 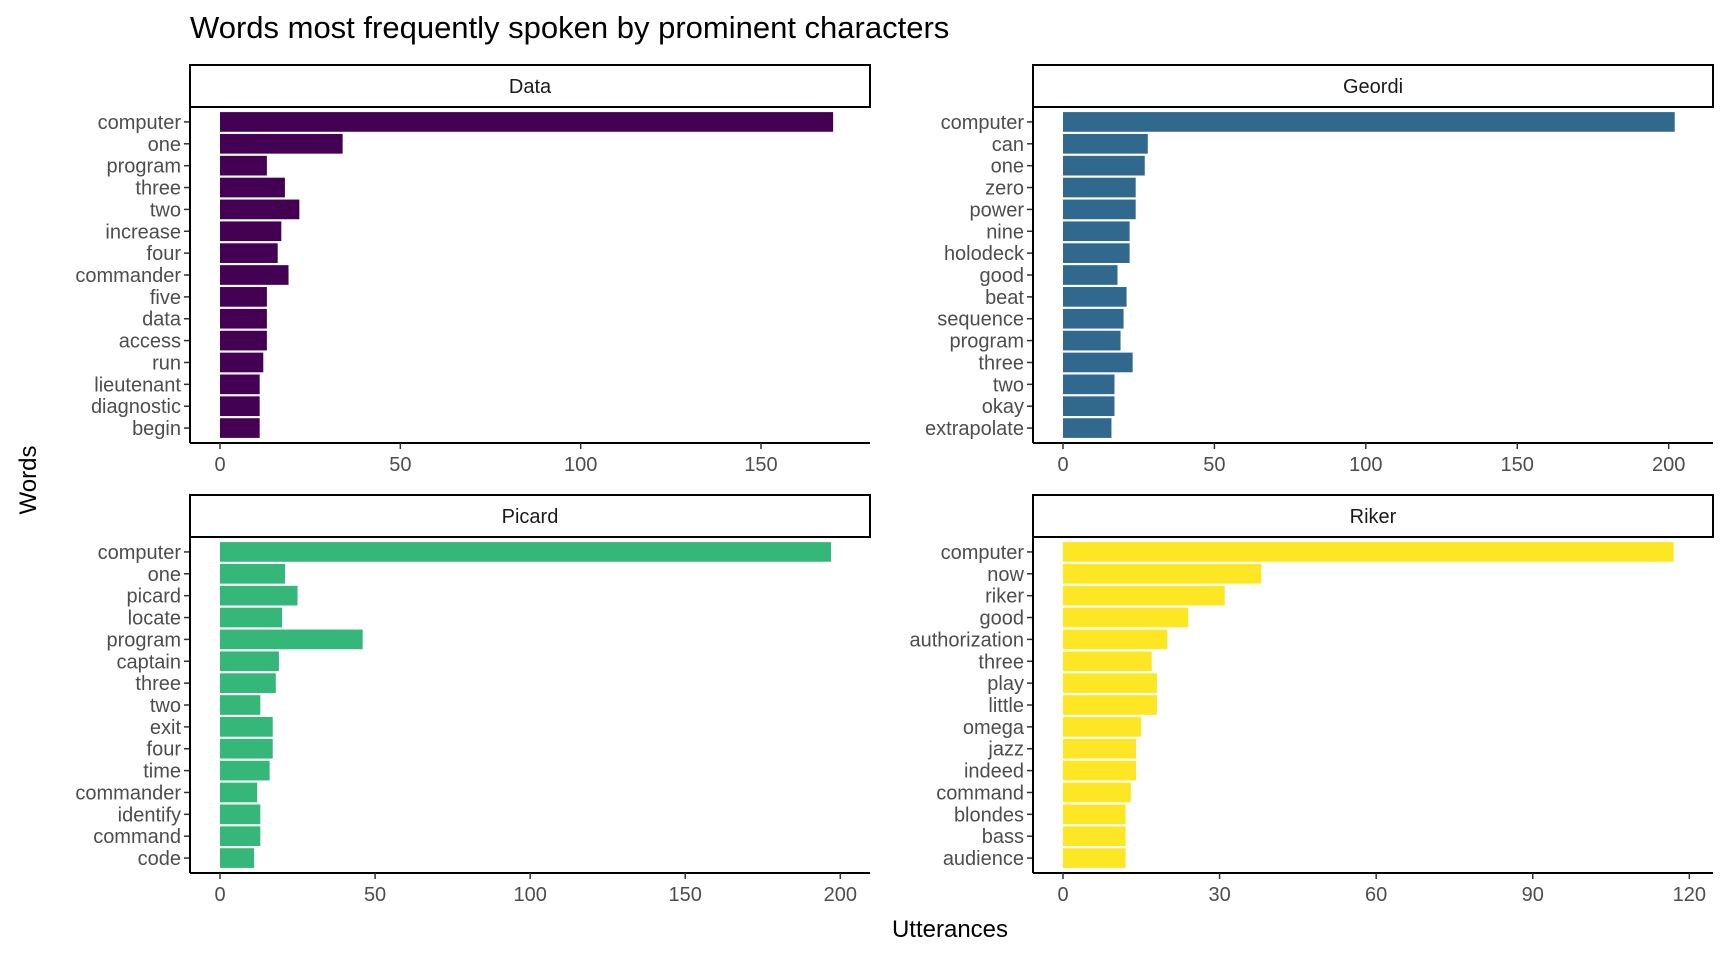 What do you see at coordinates (159, 859) in the screenshot?
I see `y-tick-label: code` at bounding box center [159, 859].